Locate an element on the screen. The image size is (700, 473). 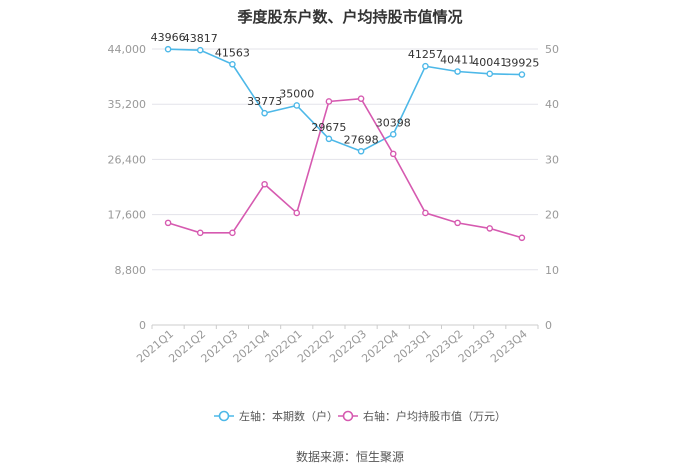
right-axis-tick-label: 50 is located at coordinates (552, 49).